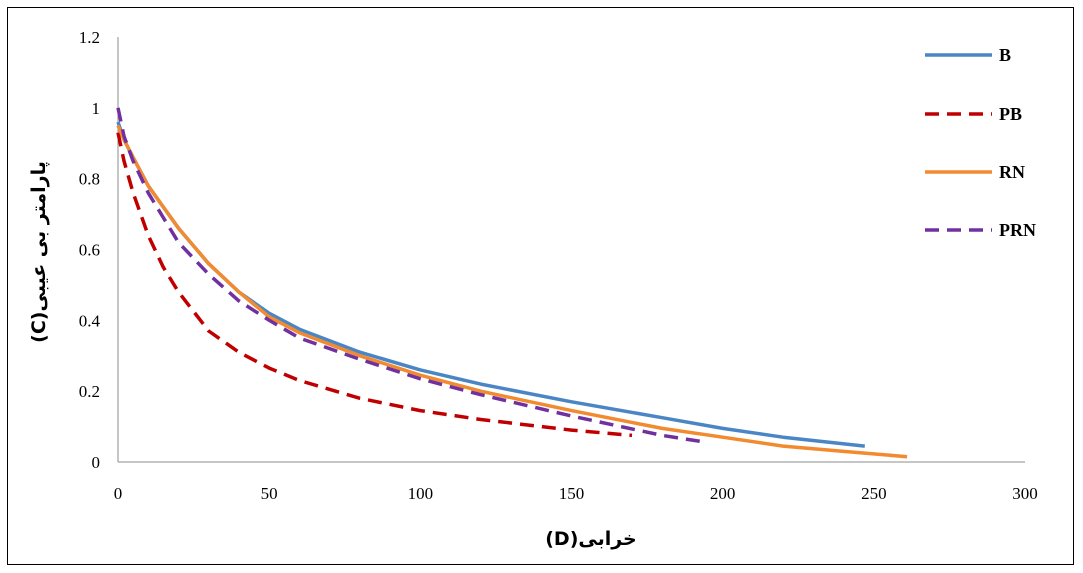 This screenshot has width=1083, height=573. I want to click on y-tick-labels: 0 0.2 0.4 0.6 0.8 1 1.2, so click(90, 250).